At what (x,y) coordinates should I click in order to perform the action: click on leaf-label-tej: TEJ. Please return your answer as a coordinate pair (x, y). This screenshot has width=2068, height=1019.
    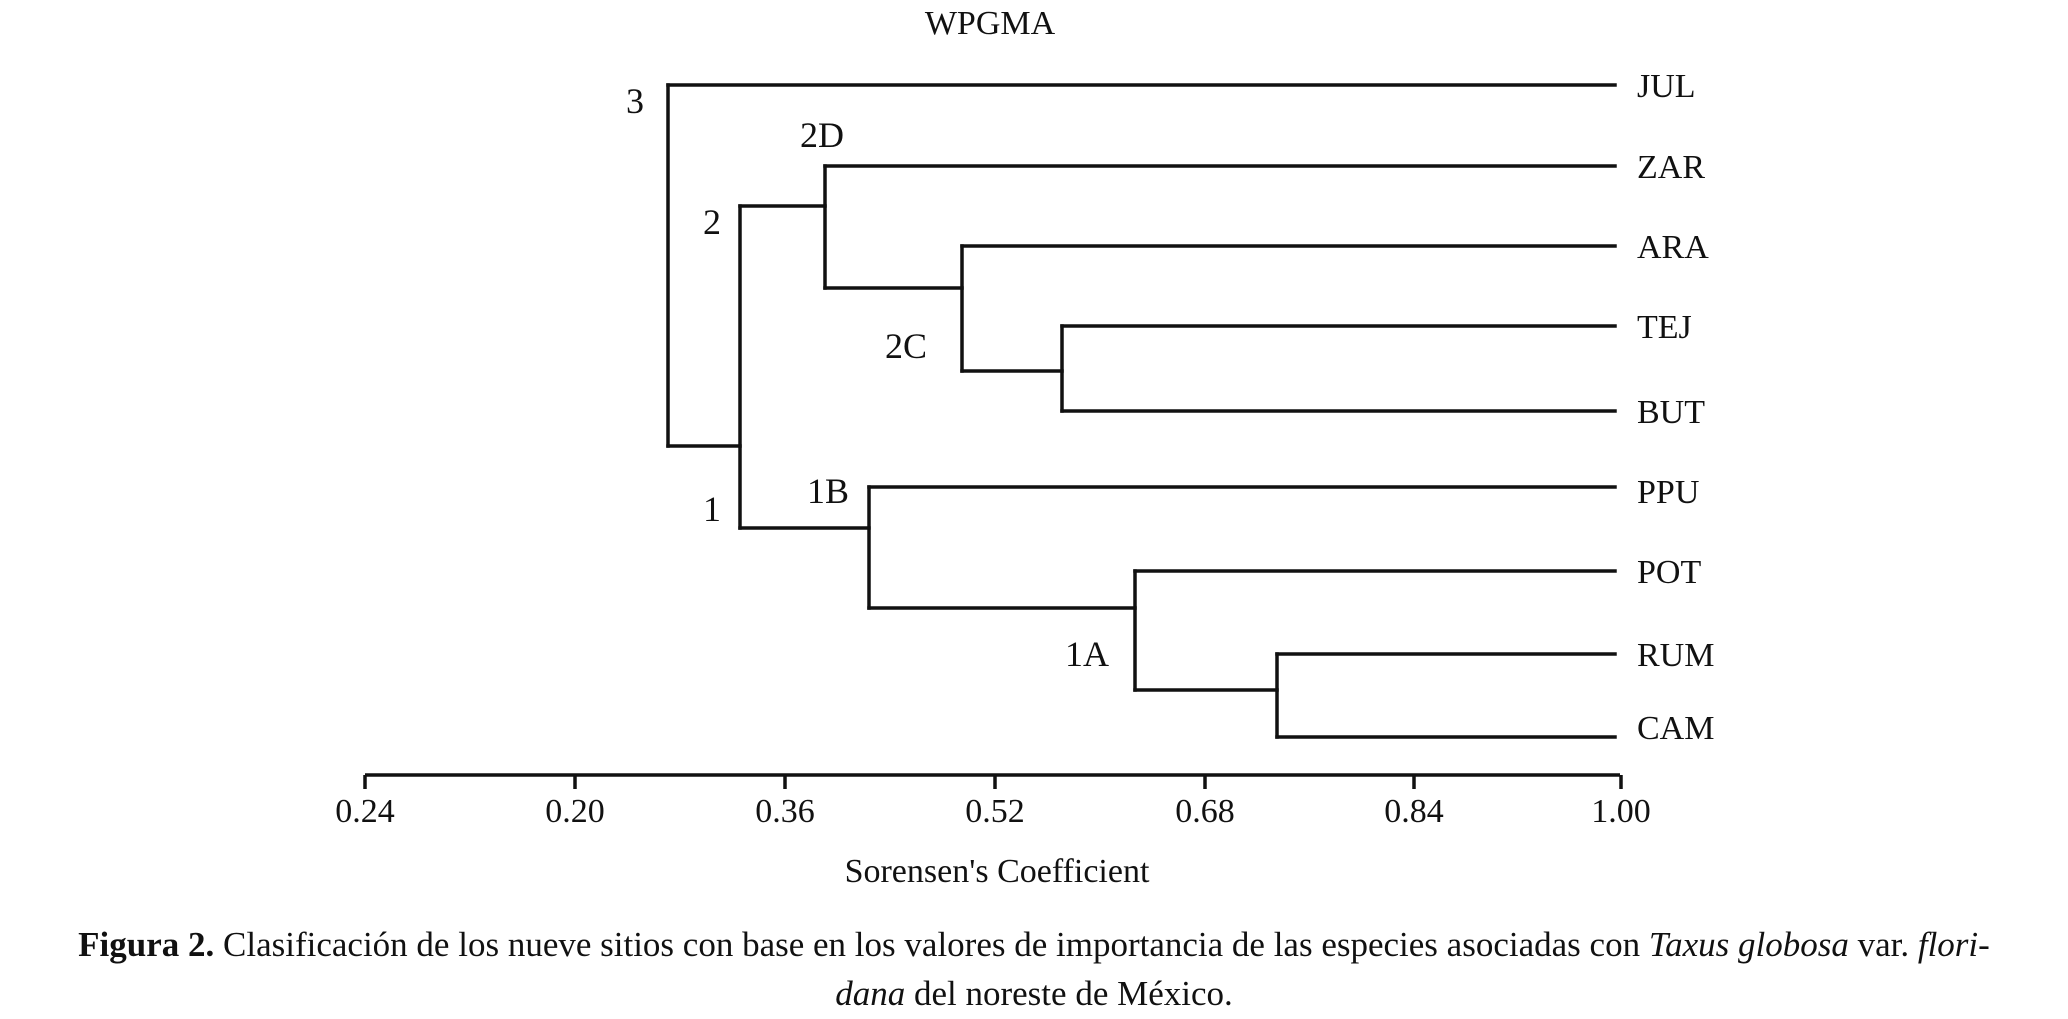
    Looking at the image, I should click on (1664, 327).